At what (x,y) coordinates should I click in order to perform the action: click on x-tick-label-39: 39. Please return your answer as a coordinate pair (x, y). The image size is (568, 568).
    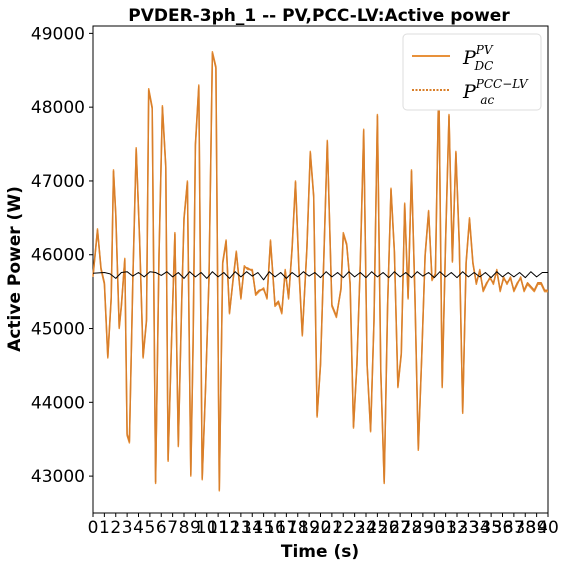
    Looking at the image, I should click on (537, 528).